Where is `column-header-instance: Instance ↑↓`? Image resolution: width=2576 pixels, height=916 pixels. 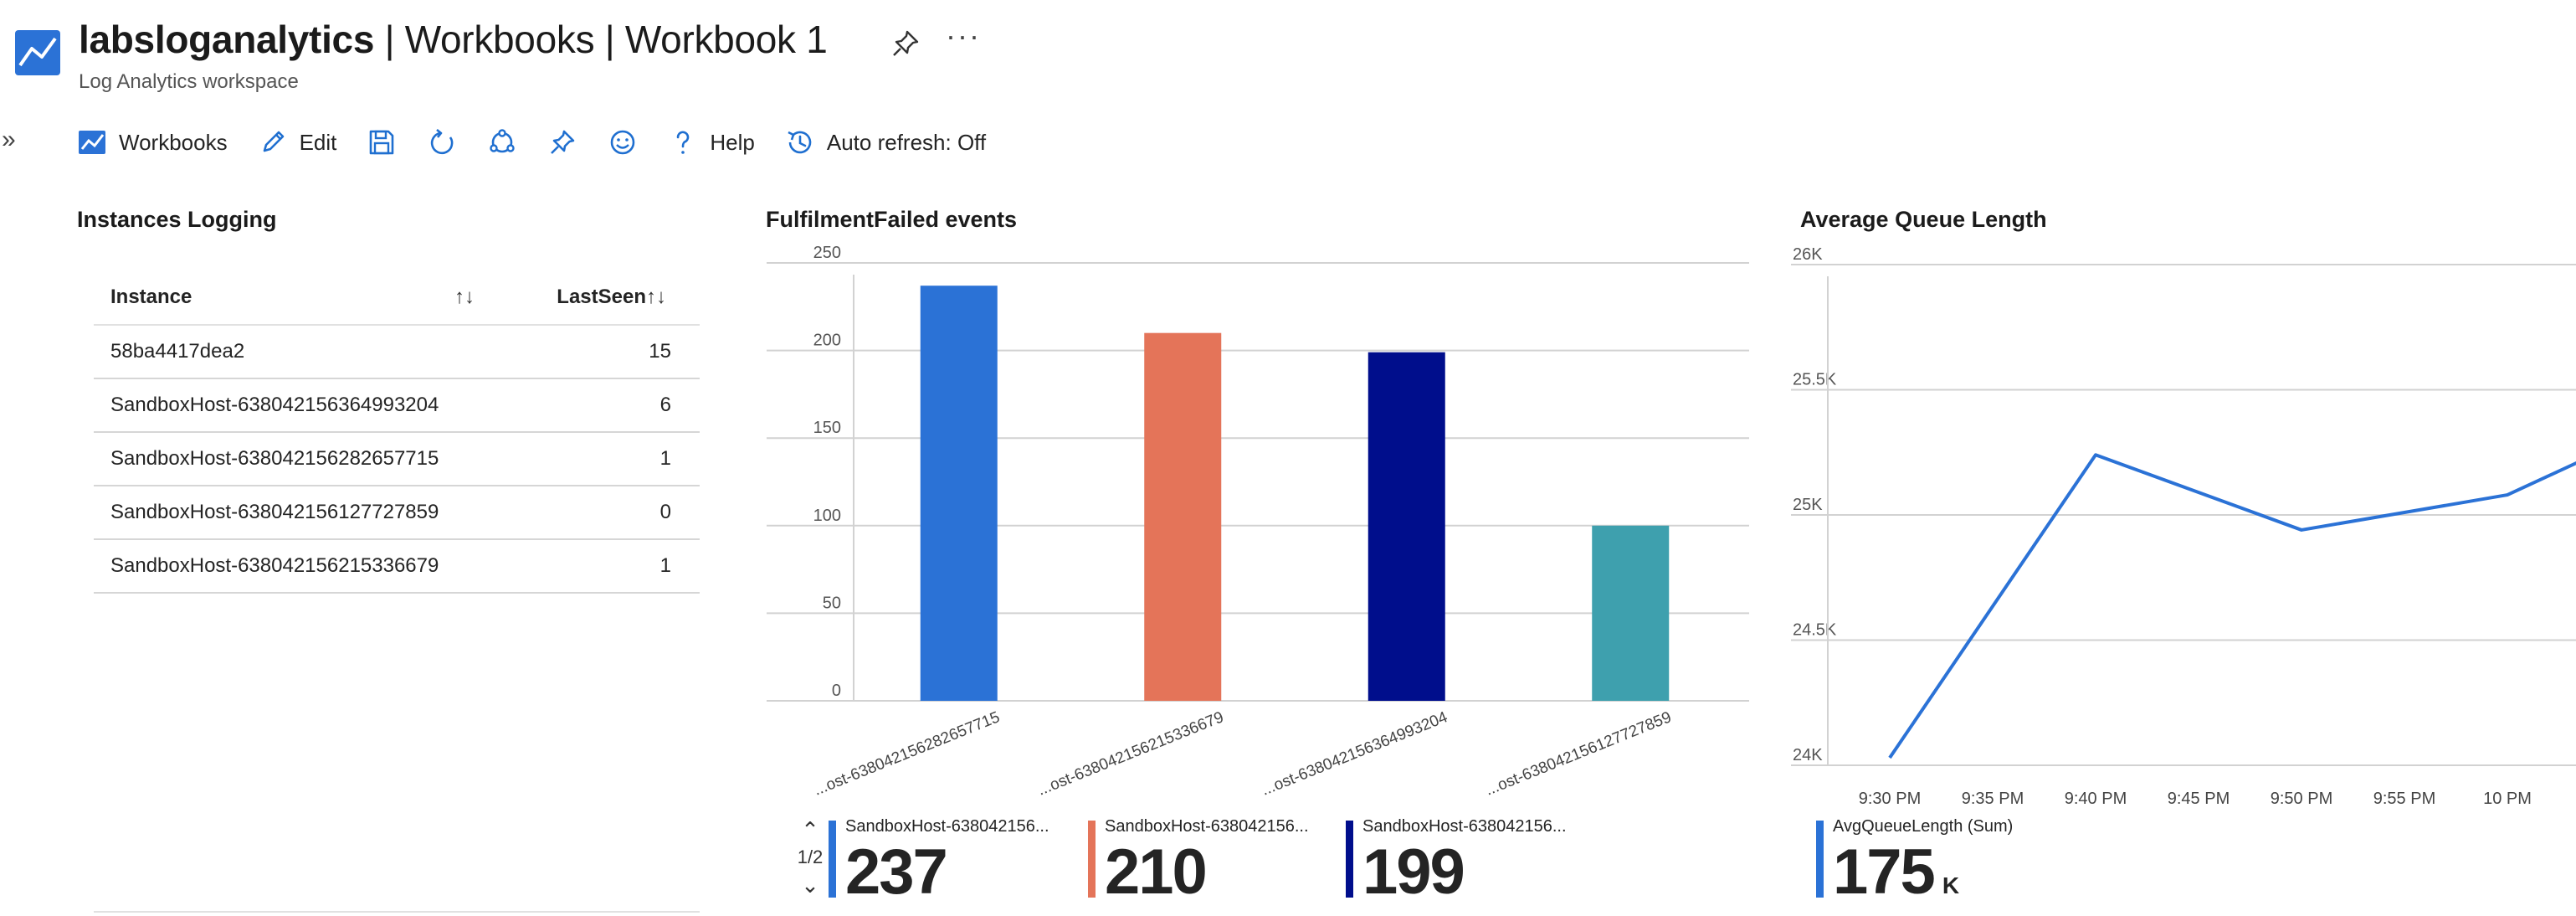
column-header-instance: Instance ↑↓ is located at coordinates (301, 298).